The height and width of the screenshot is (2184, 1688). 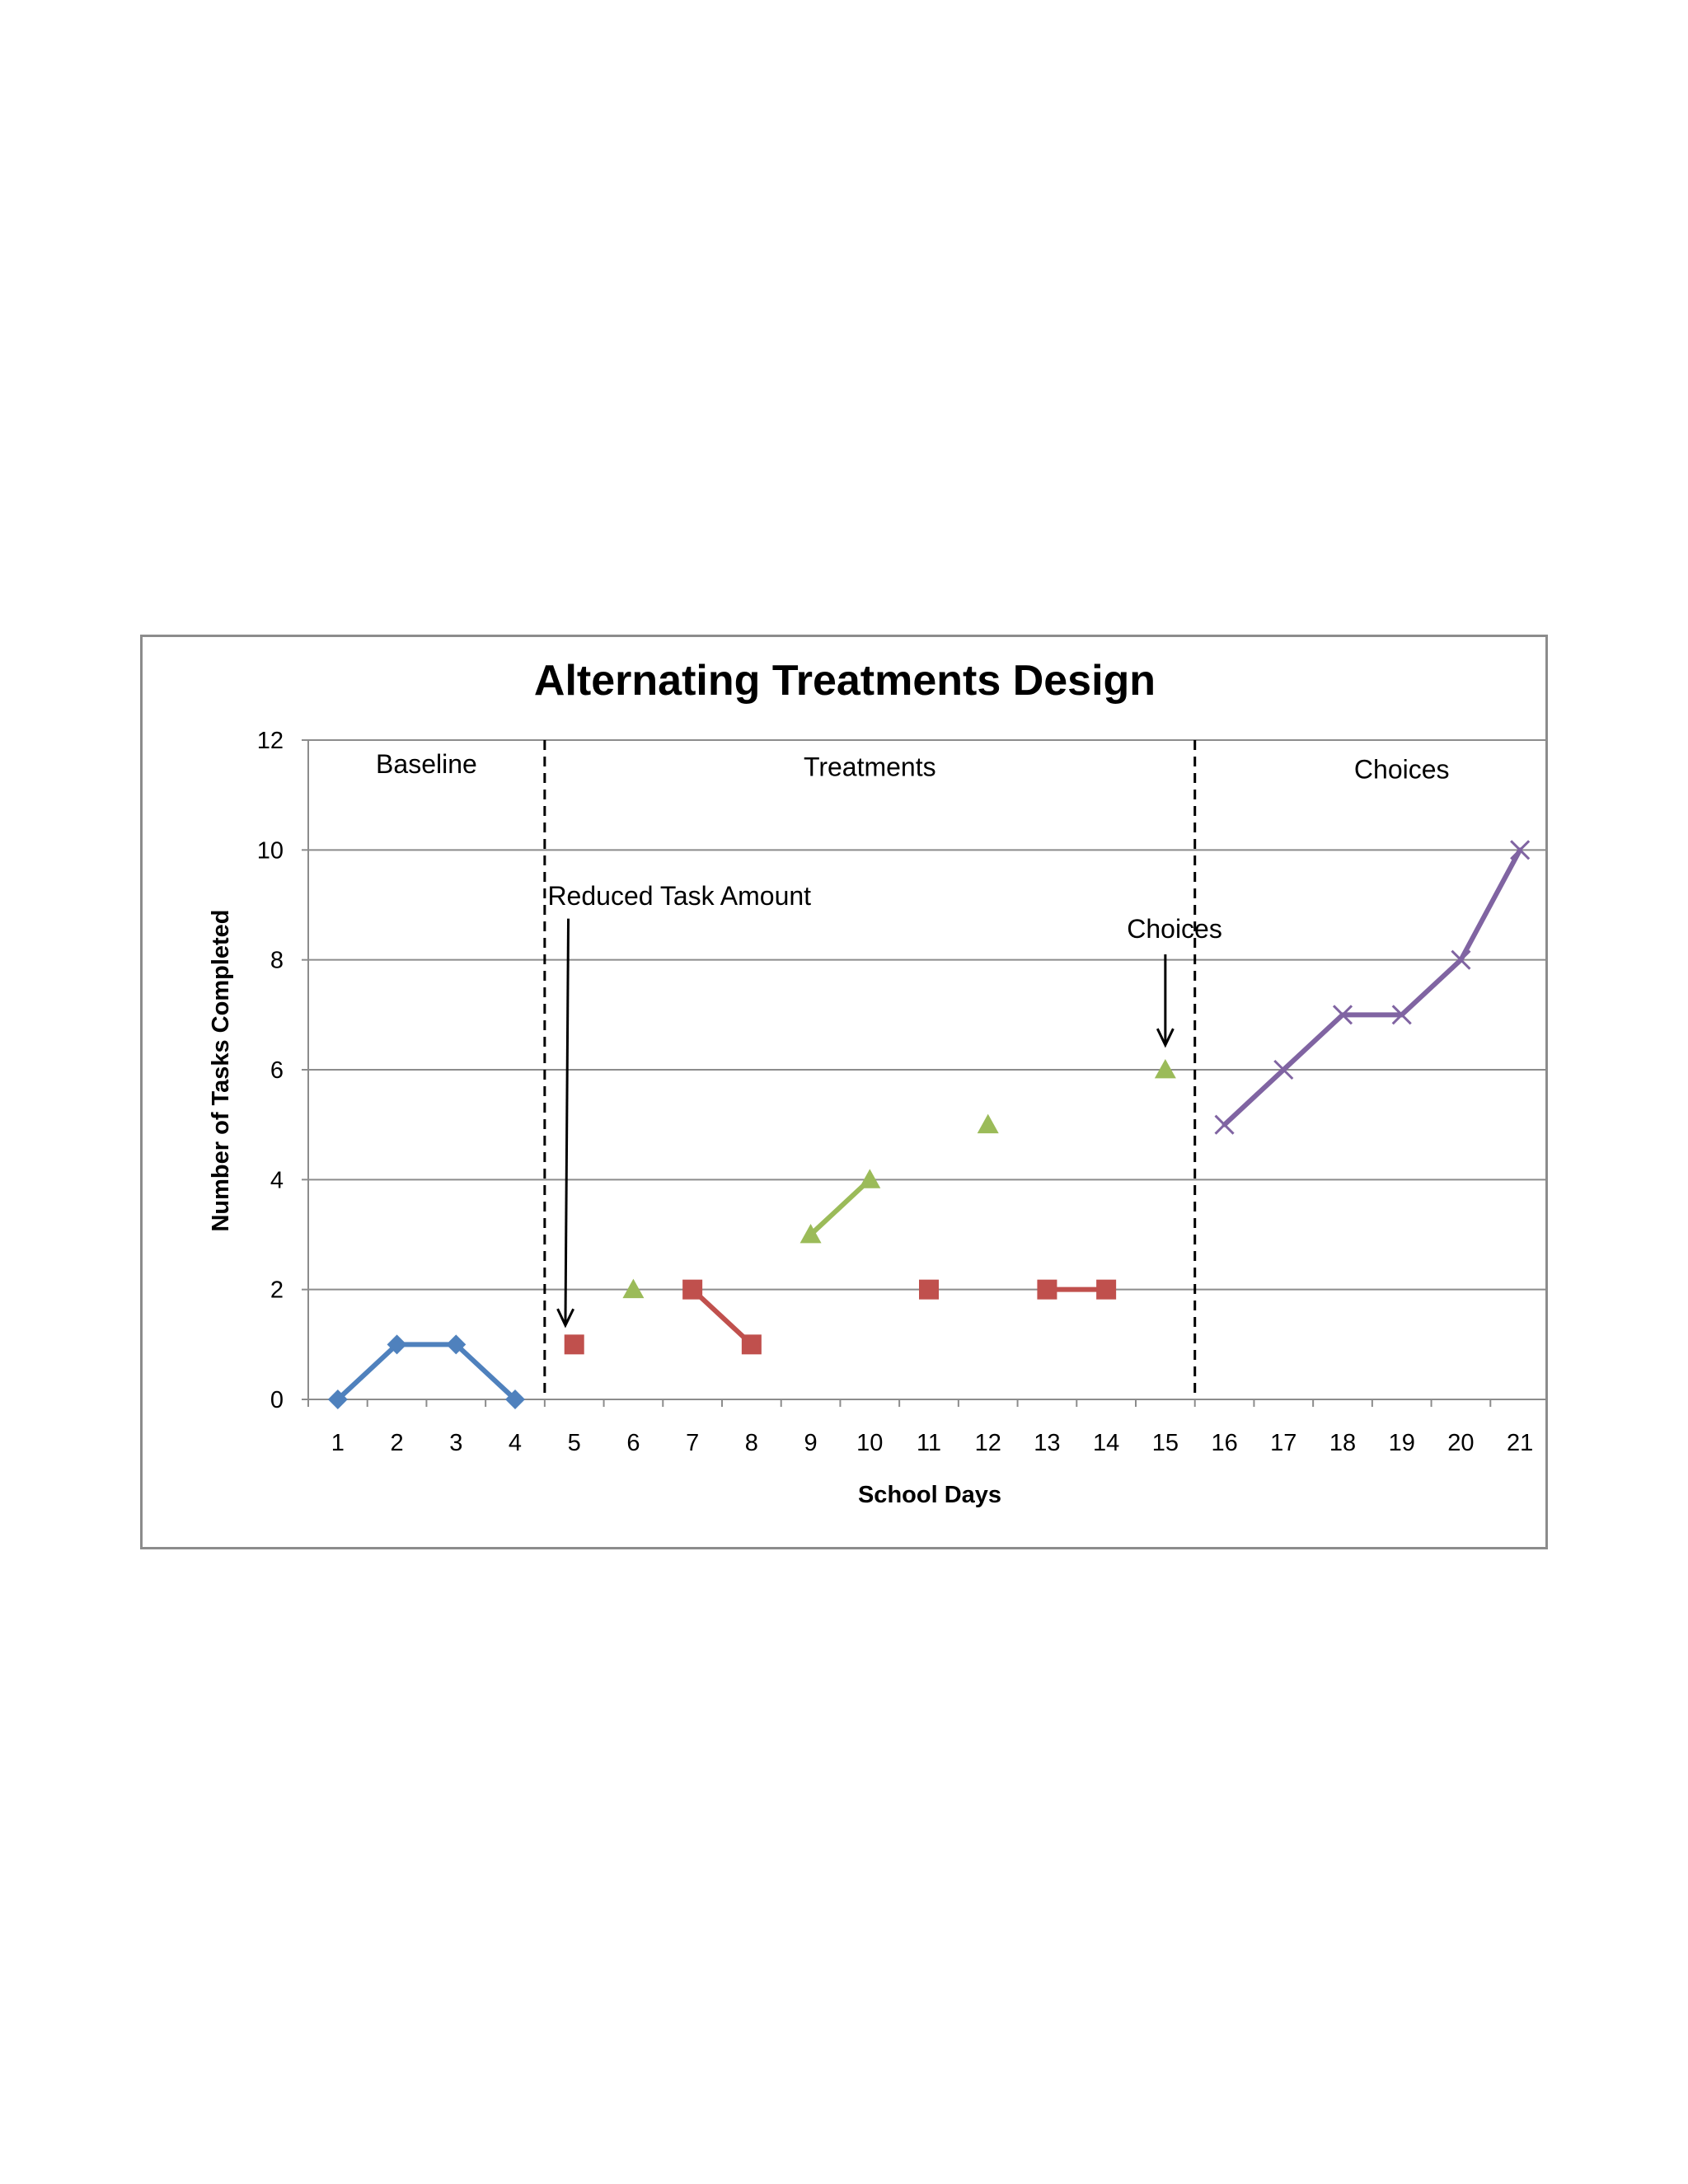 What do you see at coordinates (1402, 770) in the screenshot?
I see `phase-label: Choices` at bounding box center [1402, 770].